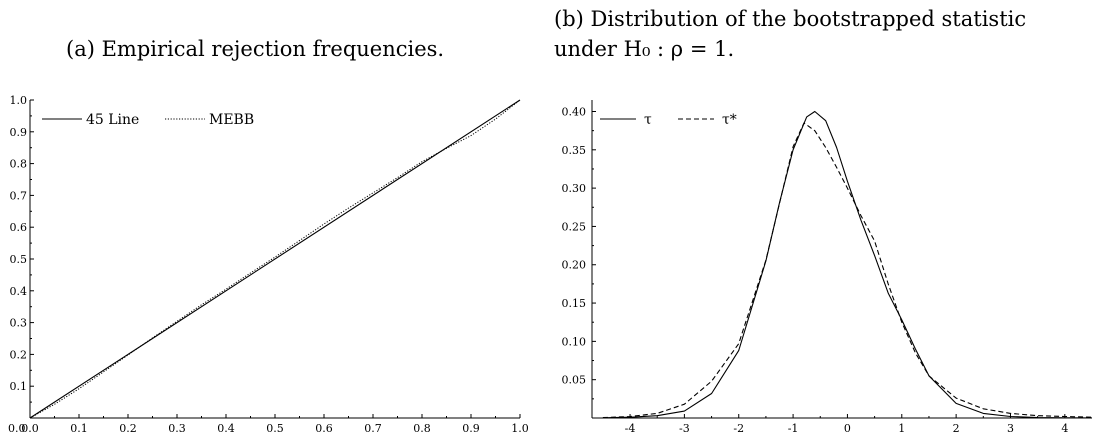  Describe the element at coordinates (30, 428) in the screenshot. I see `chart-a-x-tick-label: 0.0` at that location.